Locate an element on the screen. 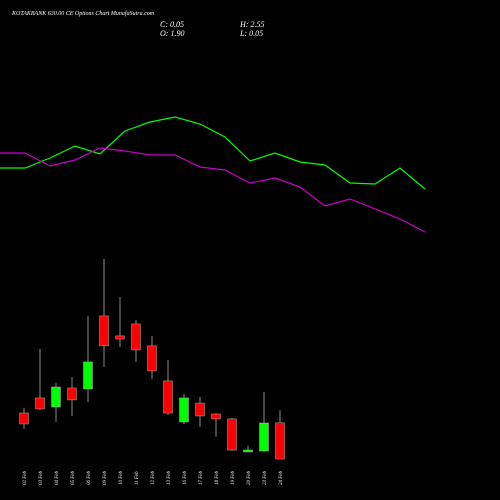 This screenshot has height=500, width=500. x-tick-label: 03 Feb is located at coordinates (41, 477).